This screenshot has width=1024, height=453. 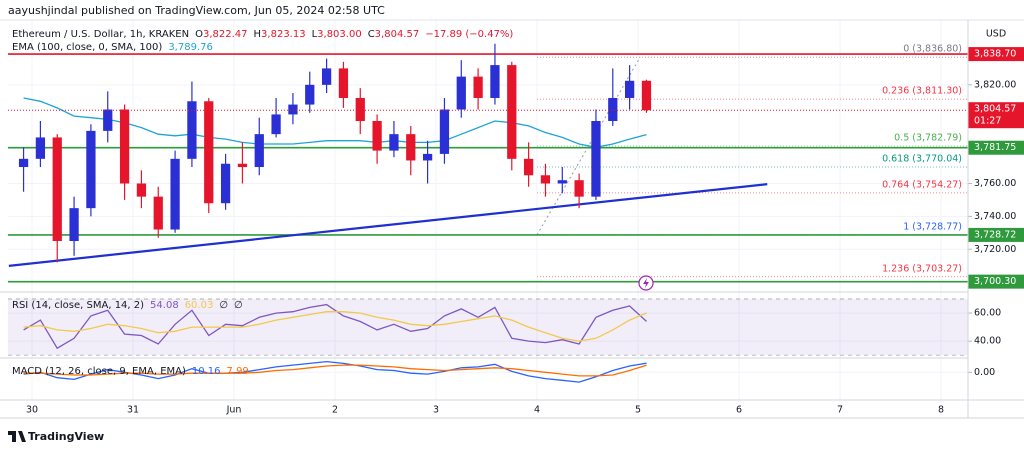 I want to click on x-tick-label: 8, so click(x=941, y=410).